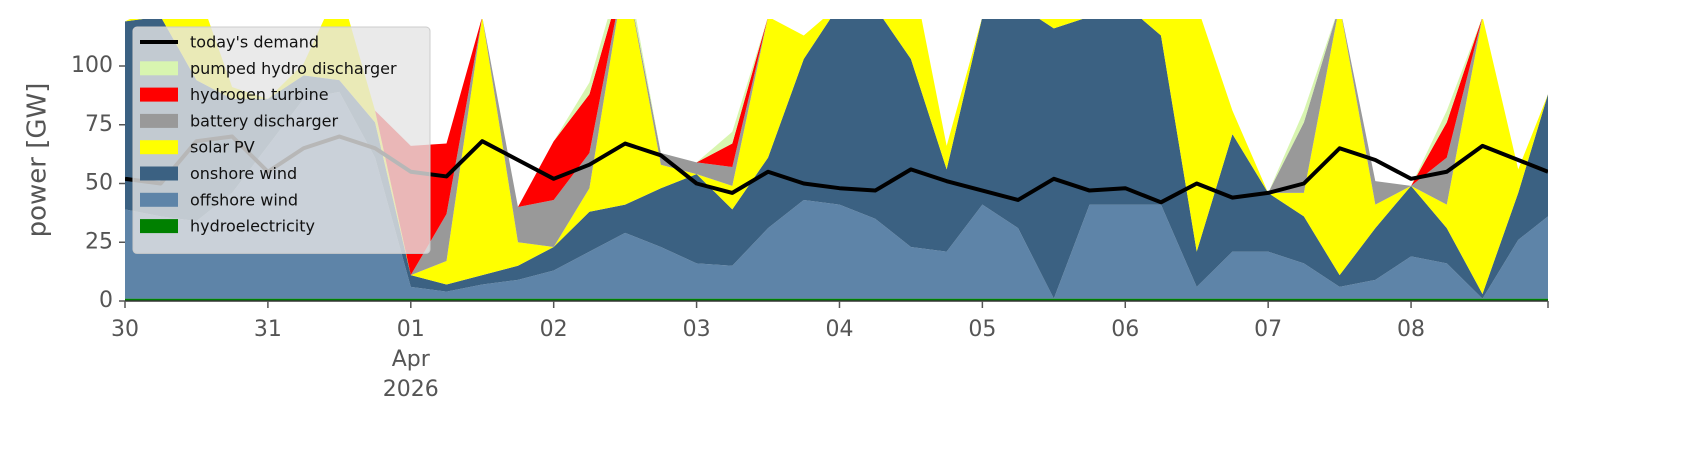 Image resolution: width=1706 pixels, height=460 pixels. Describe the element at coordinates (99, 183) in the screenshot. I see `y-tick-label: 50` at that location.